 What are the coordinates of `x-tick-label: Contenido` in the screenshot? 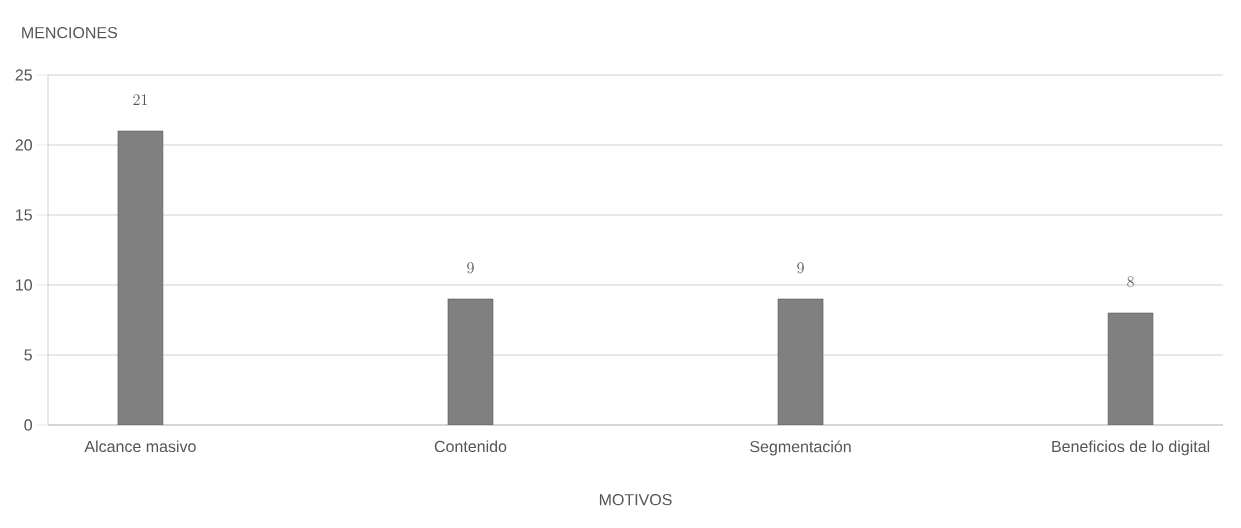 It's located at (470, 446).